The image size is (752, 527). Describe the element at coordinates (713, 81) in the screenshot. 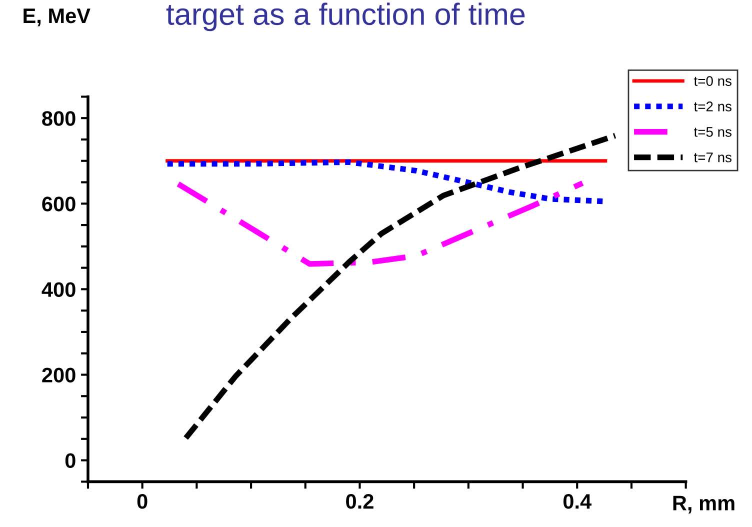

I see `legend-label: t=0 ns` at that location.